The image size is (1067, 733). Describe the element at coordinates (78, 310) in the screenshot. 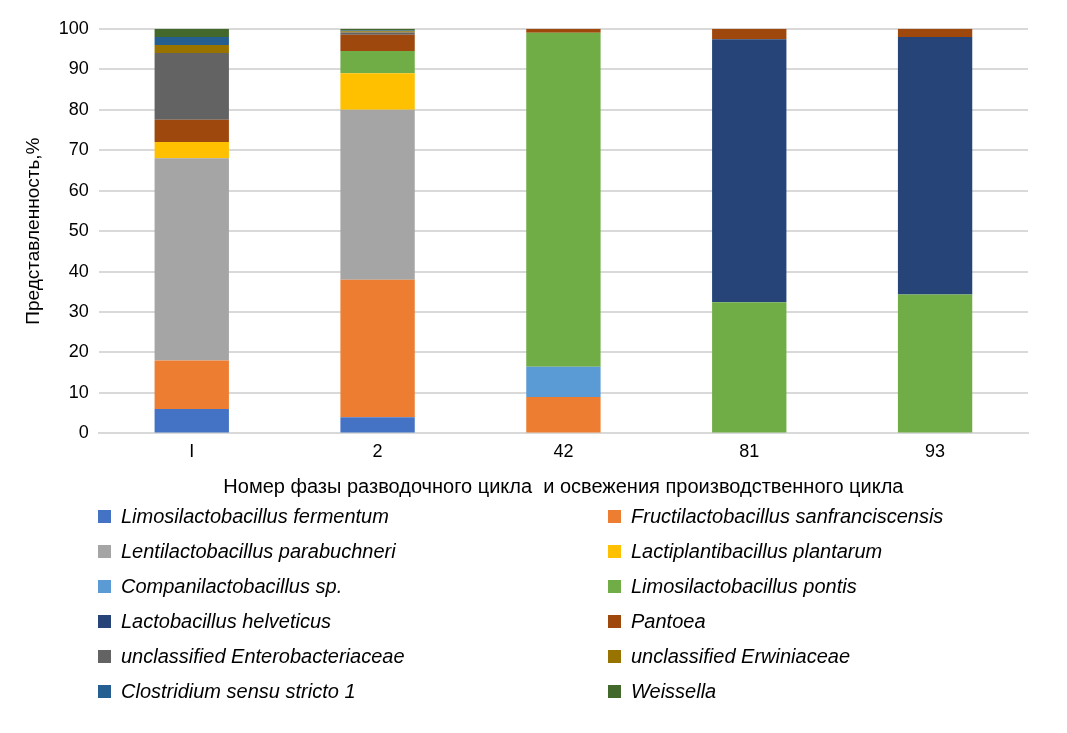

I see `y-tick-label: 30` at that location.